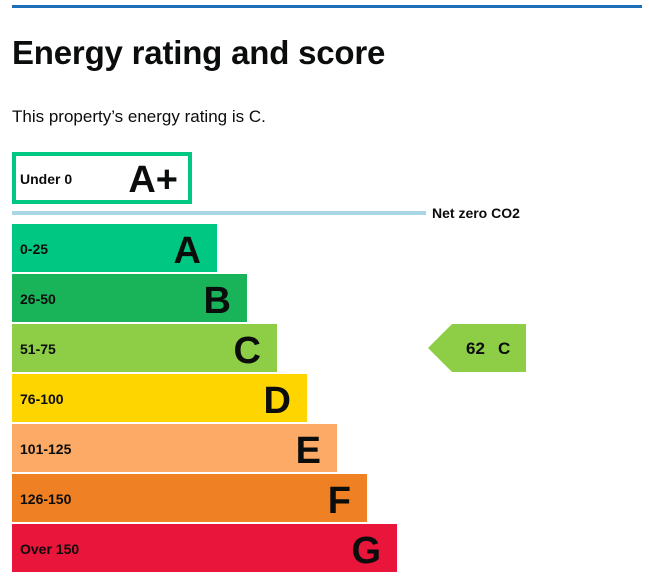 The height and width of the screenshot is (581, 649). Describe the element at coordinates (277, 401) in the screenshot. I see `band-d-letter: D` at that location.